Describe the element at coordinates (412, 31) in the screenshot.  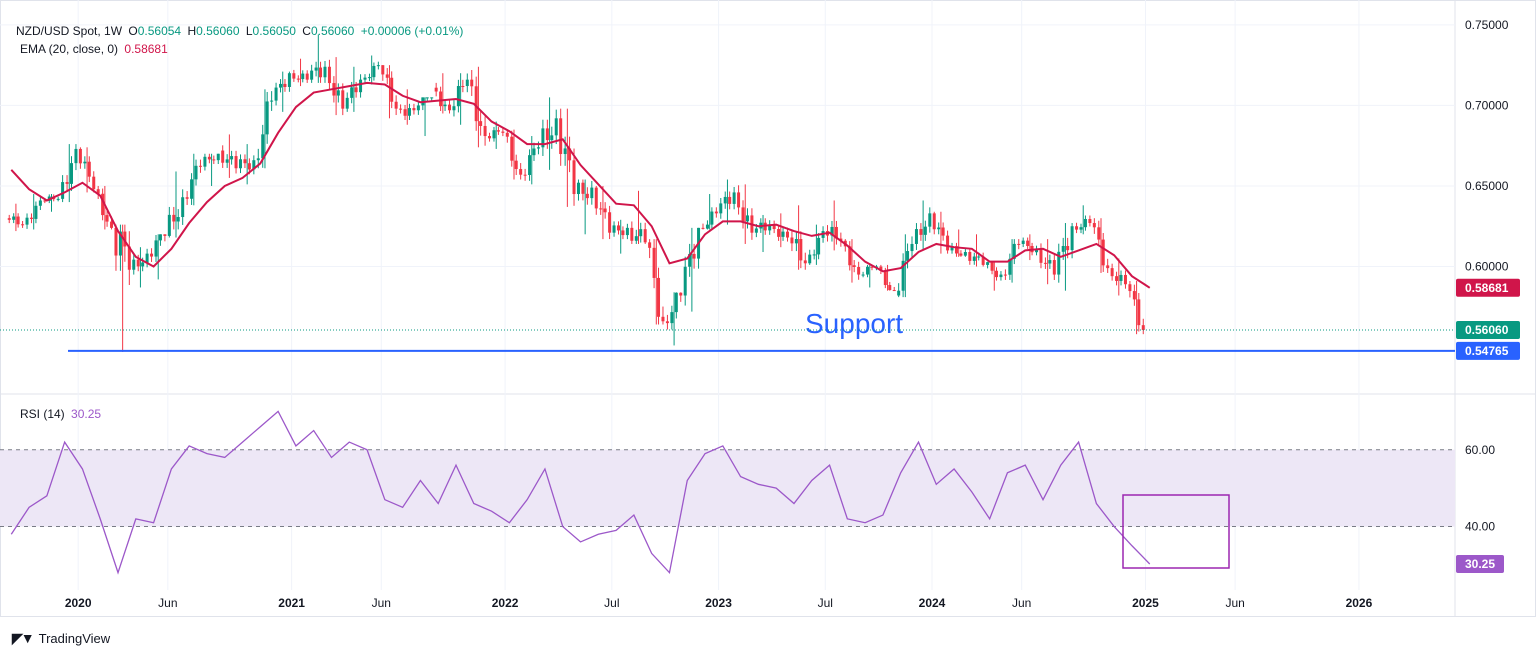
I see `change-value: +0.00006 (+0.01%)` at that location.